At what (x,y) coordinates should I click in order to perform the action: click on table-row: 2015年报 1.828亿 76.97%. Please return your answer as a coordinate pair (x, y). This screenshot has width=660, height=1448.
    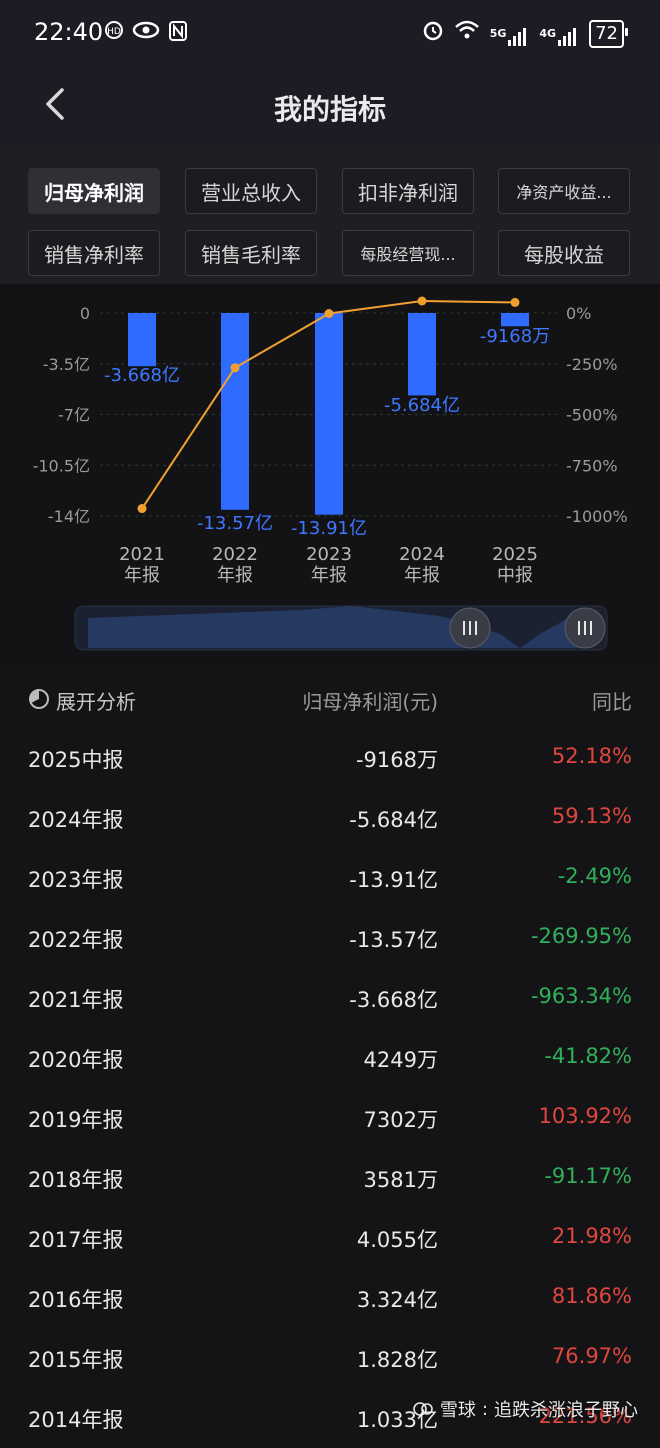
    Looking at the image, I should click on (330, 1358).